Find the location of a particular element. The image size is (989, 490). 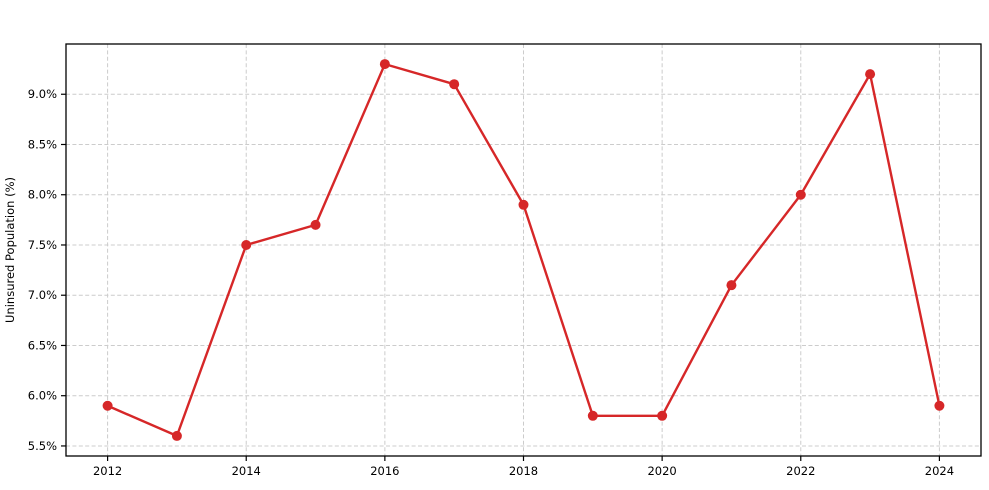

data-point-2023 is located at coordinates (870, 74).